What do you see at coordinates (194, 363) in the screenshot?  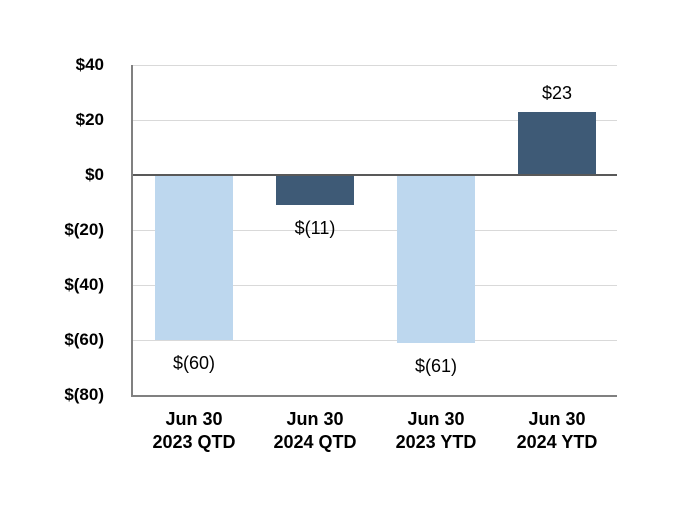 I see `data-label: $(60)` at bounding box center [194, 363].